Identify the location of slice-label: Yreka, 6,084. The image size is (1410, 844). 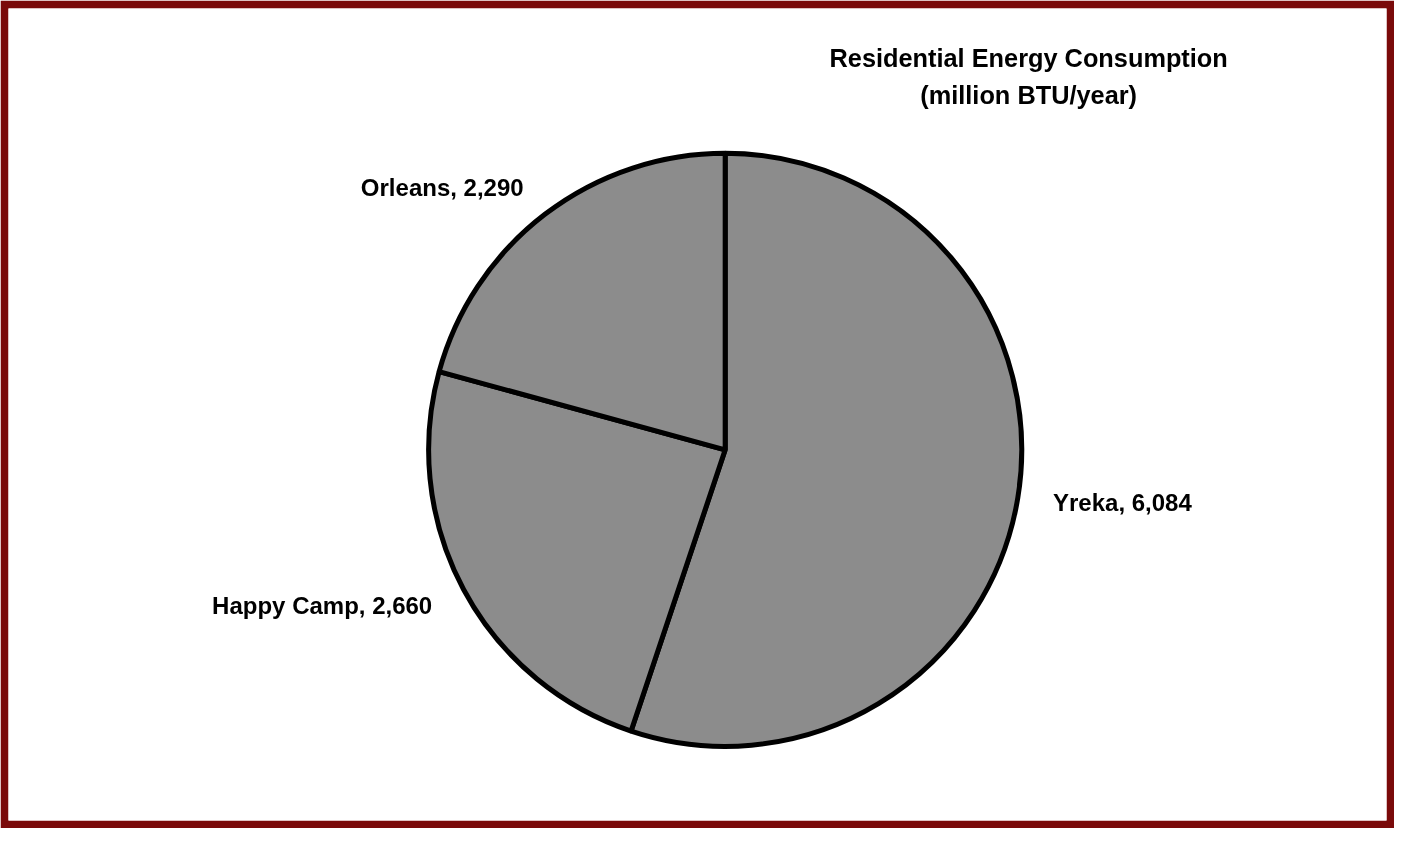
(1123, 503).